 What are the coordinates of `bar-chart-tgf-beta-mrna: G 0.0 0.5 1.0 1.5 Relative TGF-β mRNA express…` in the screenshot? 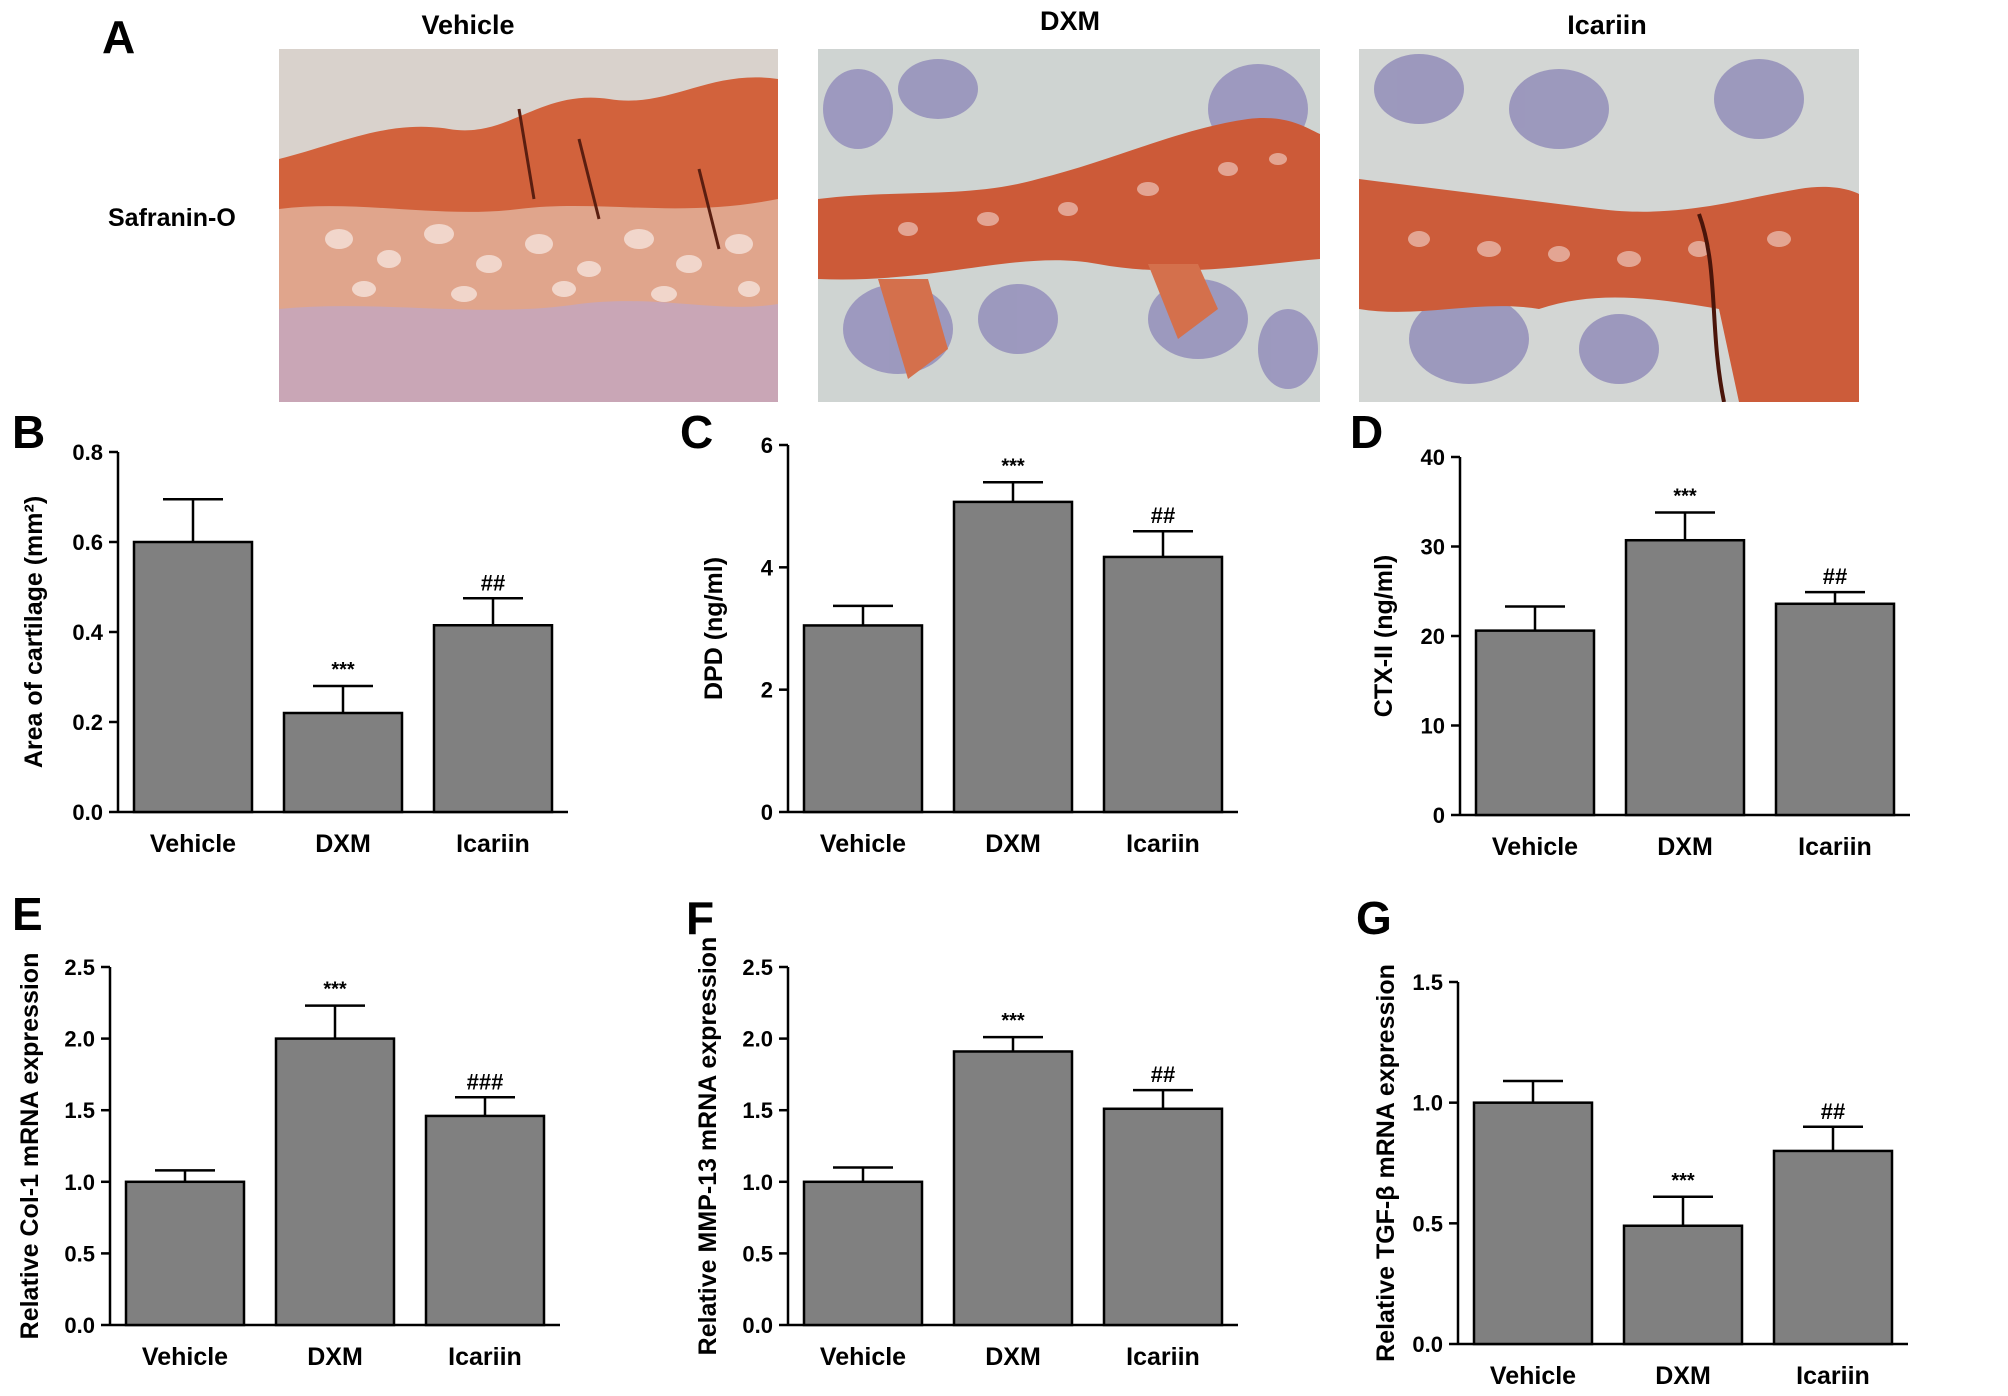 It's located at (1632, 1141).